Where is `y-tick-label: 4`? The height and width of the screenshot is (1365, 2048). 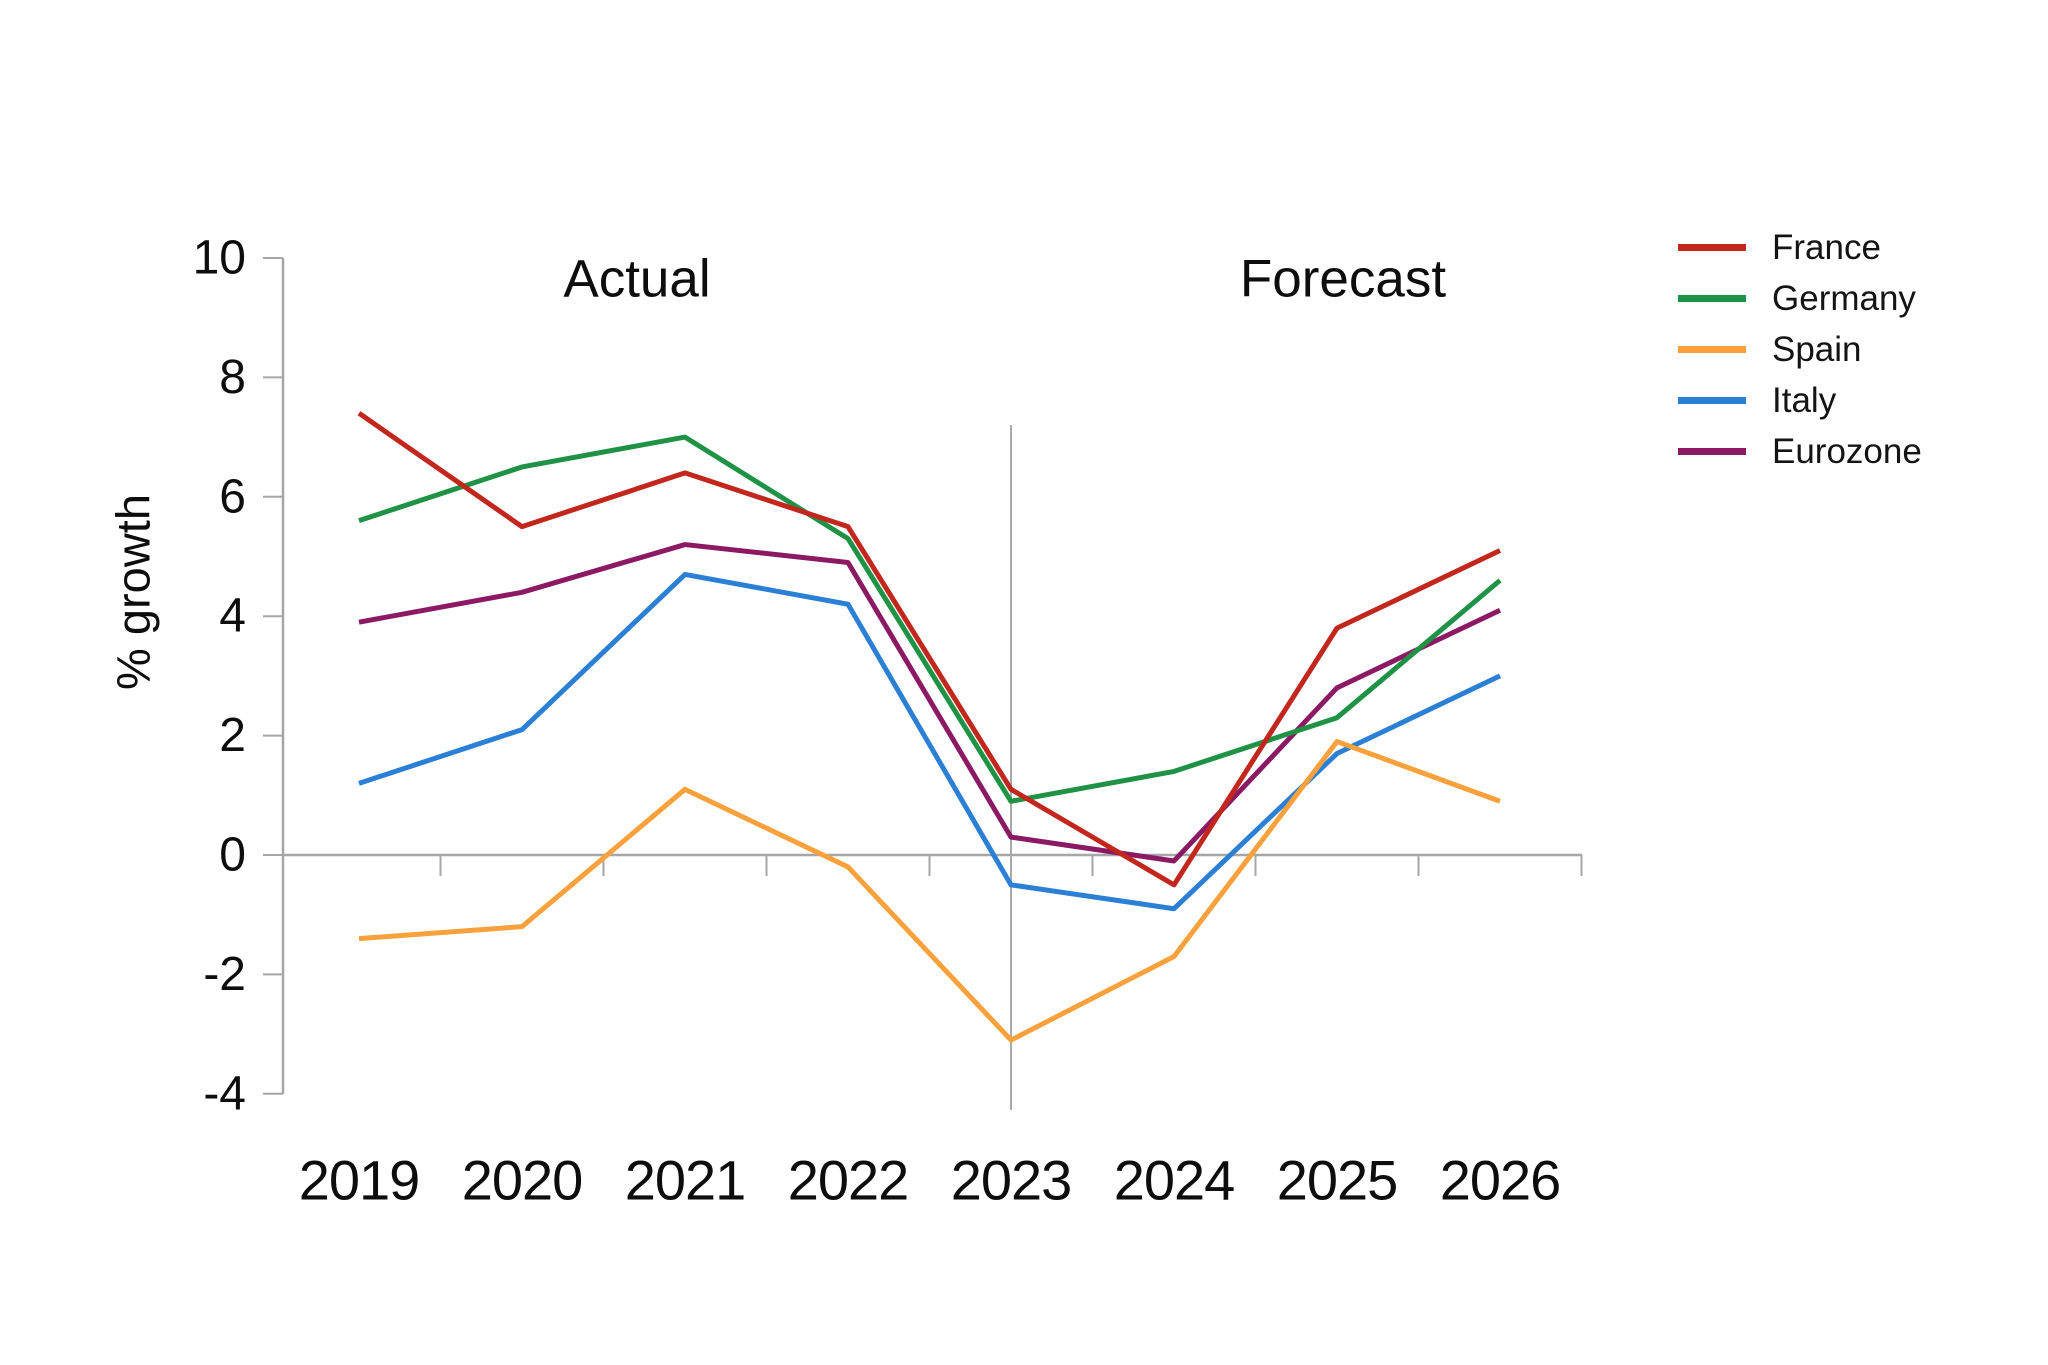
y-tick-label: 4 is located at coordinates (232, 616).